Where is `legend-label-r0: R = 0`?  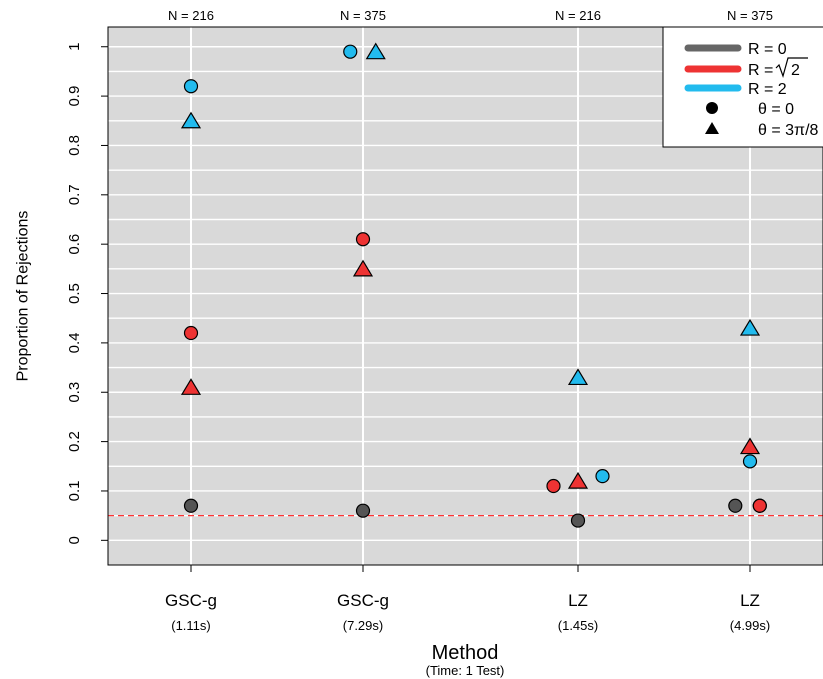 legend-label-r0: R = 0 is located at coordinates (767, 49).